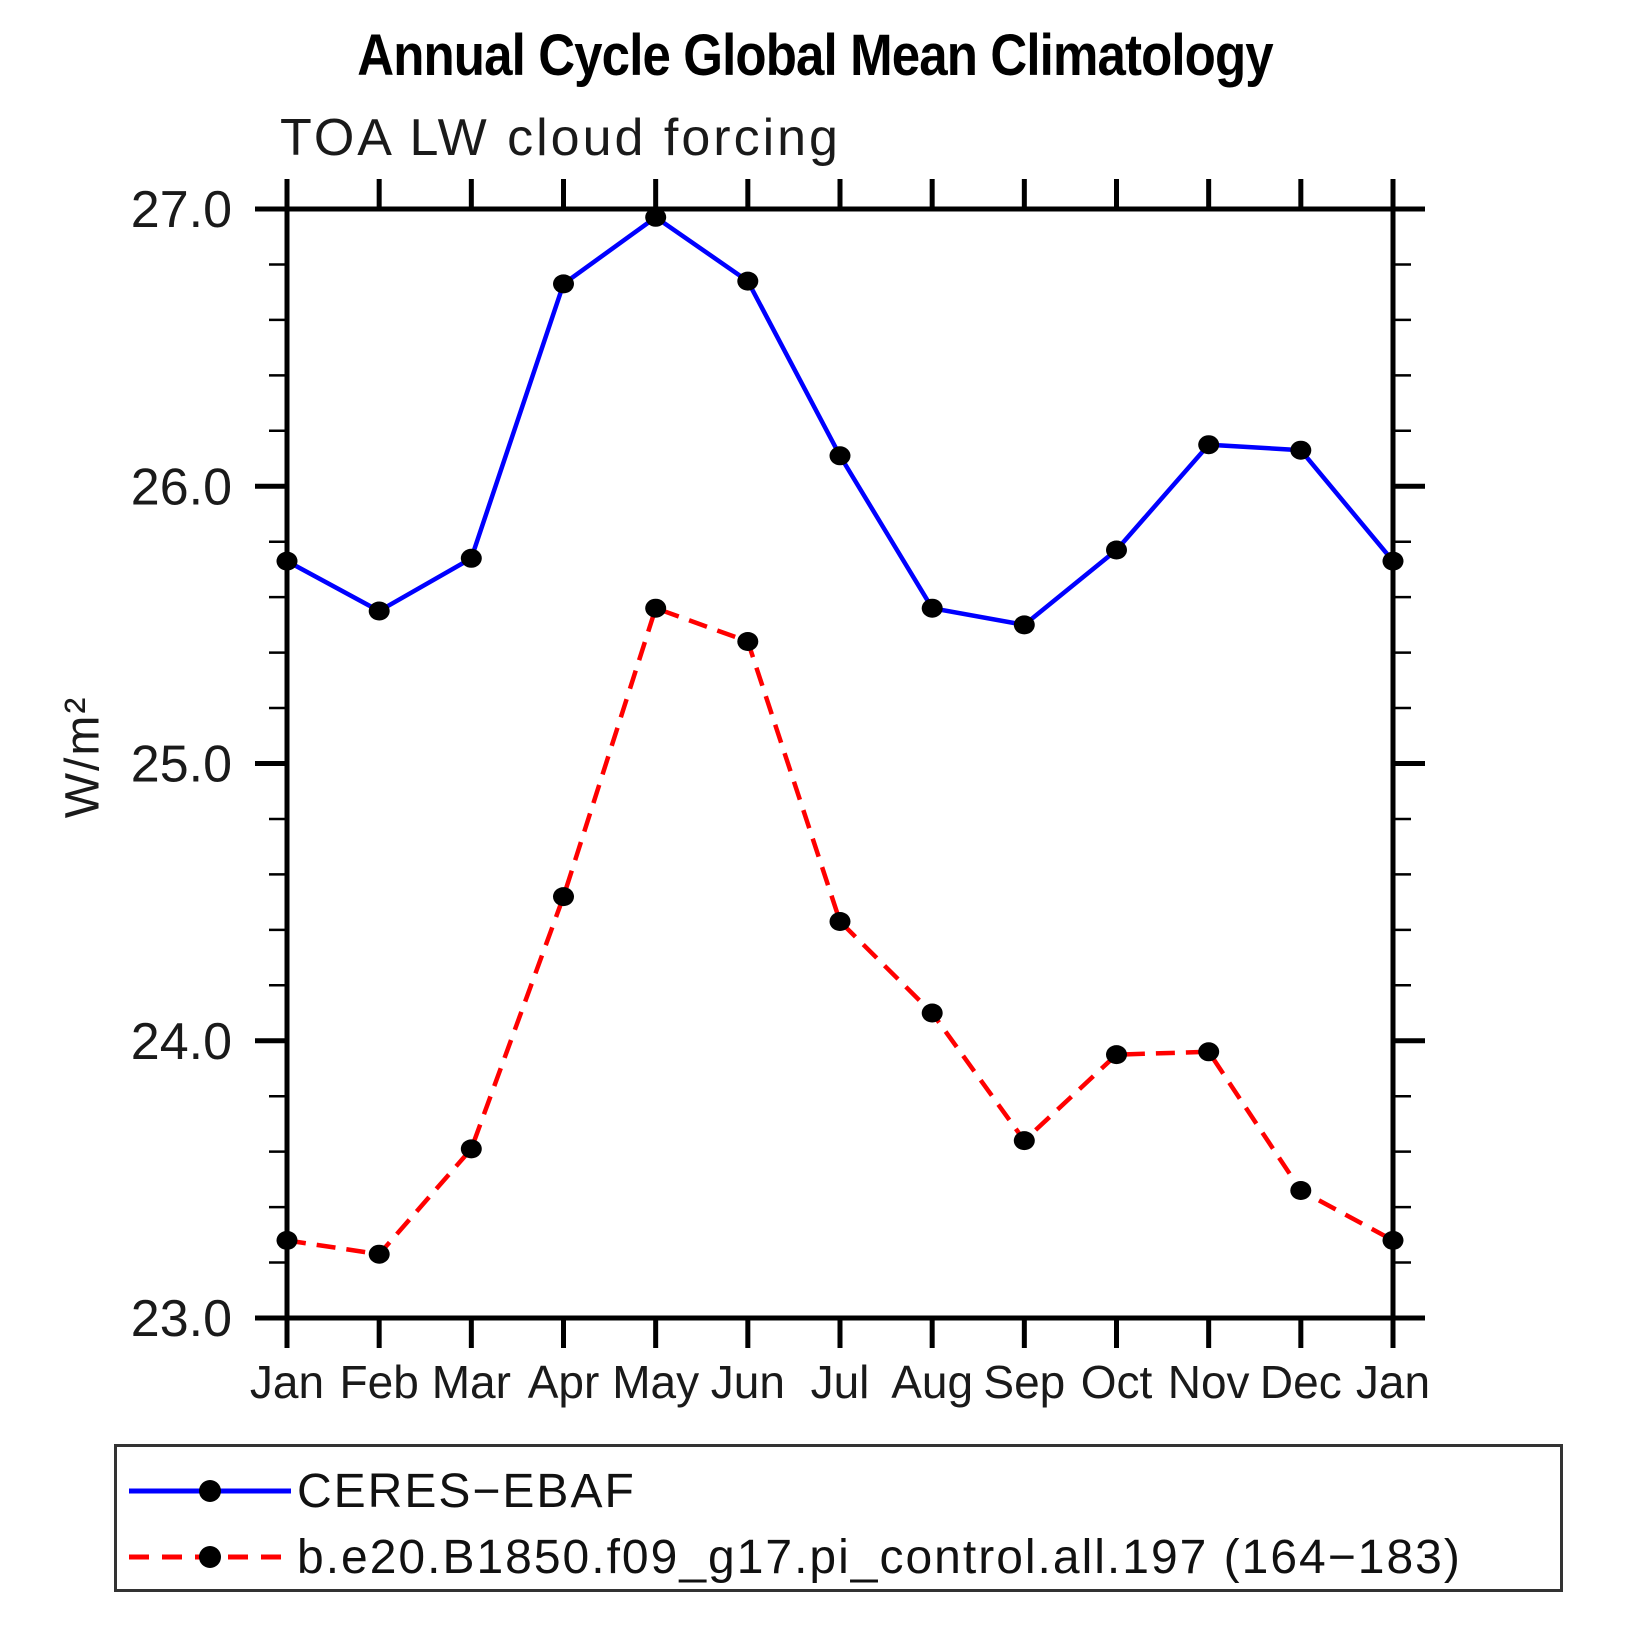 This screenshot has width=1630, height=1630. Describe the element at coordinates (379, 1382) in the screenshot. I see `x-tick-label: Feb` at that location.